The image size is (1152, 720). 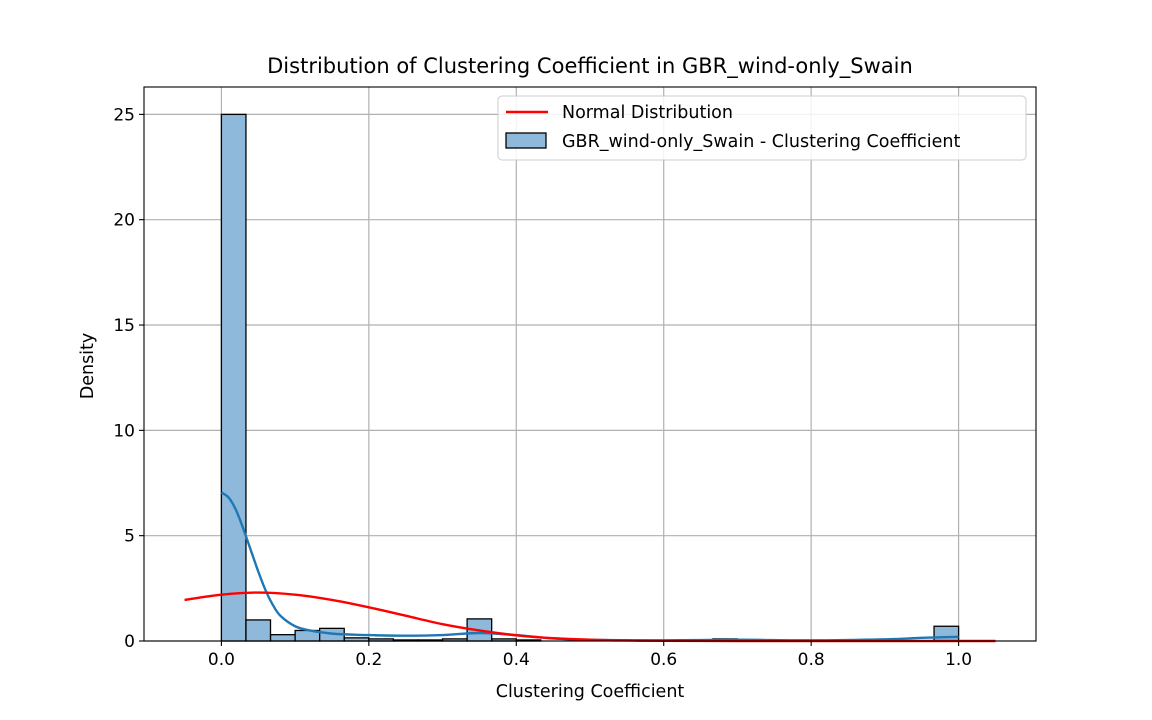 I want to click on x-tick-label: 1.0, so click(x=958, y=660).